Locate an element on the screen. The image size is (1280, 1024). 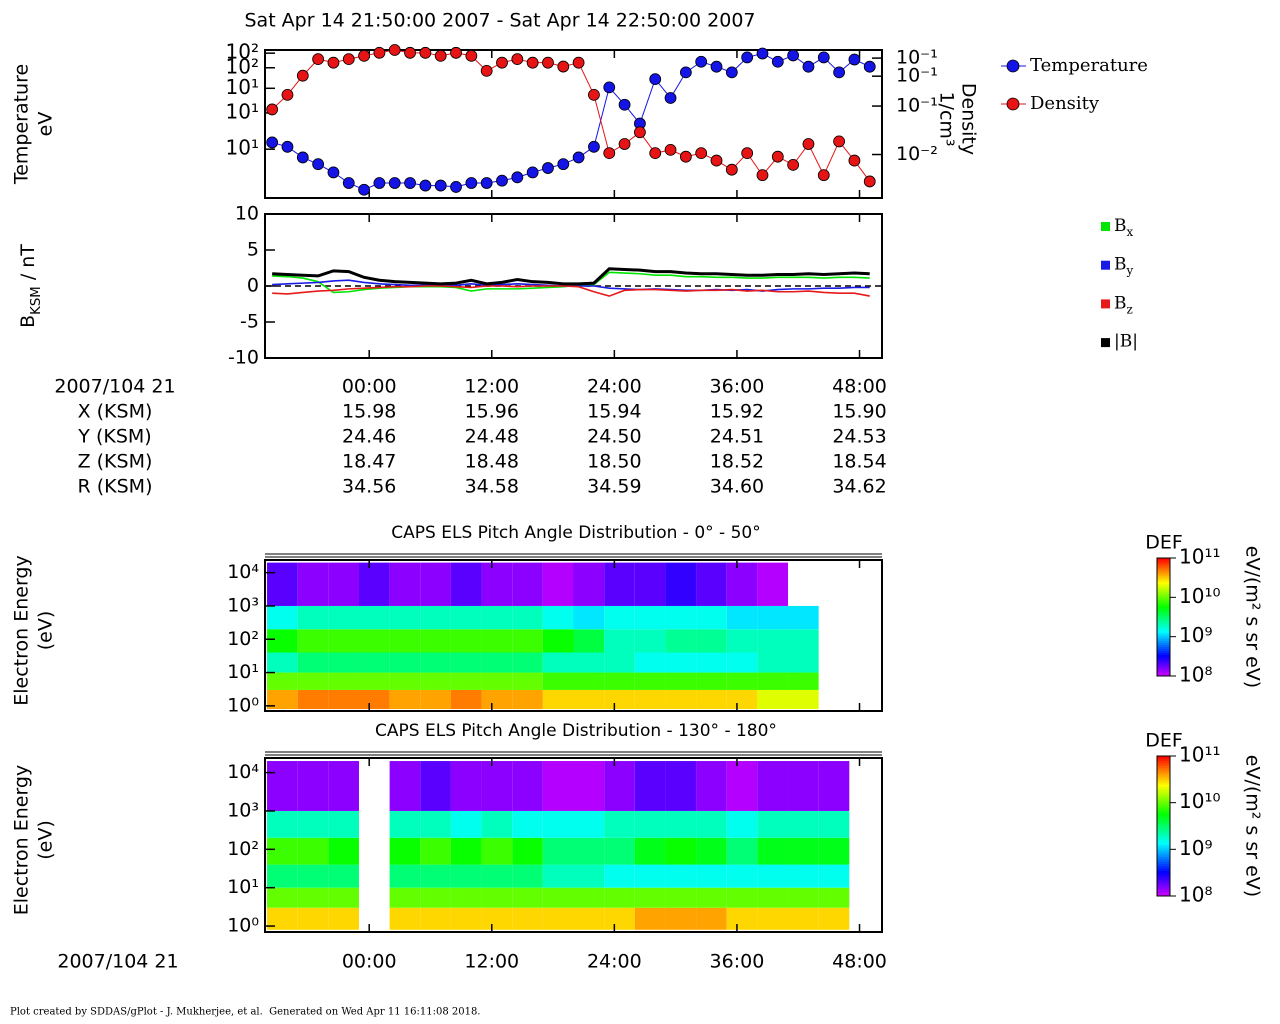
y-tick-label: 10³ is located at coordinates (243, 810).